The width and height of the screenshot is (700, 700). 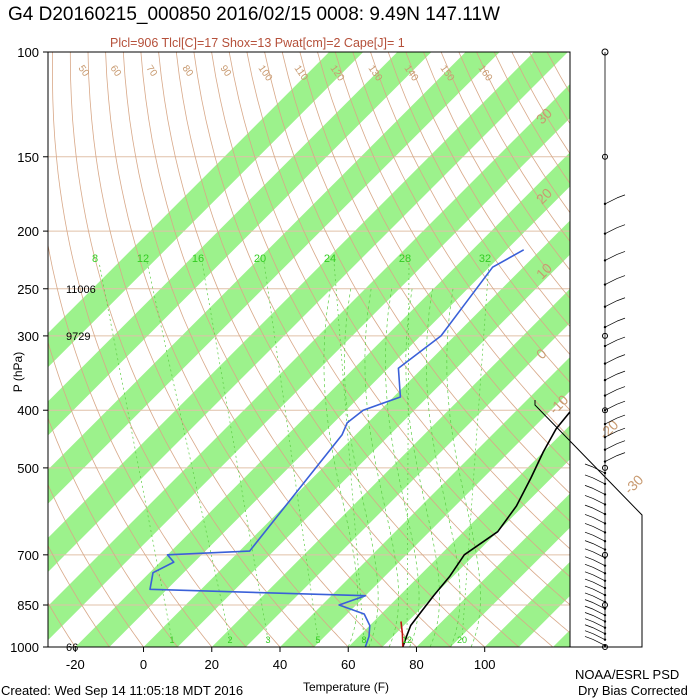 I want to click on mixing-ratio-label: 3, so click(x=267, y=640).